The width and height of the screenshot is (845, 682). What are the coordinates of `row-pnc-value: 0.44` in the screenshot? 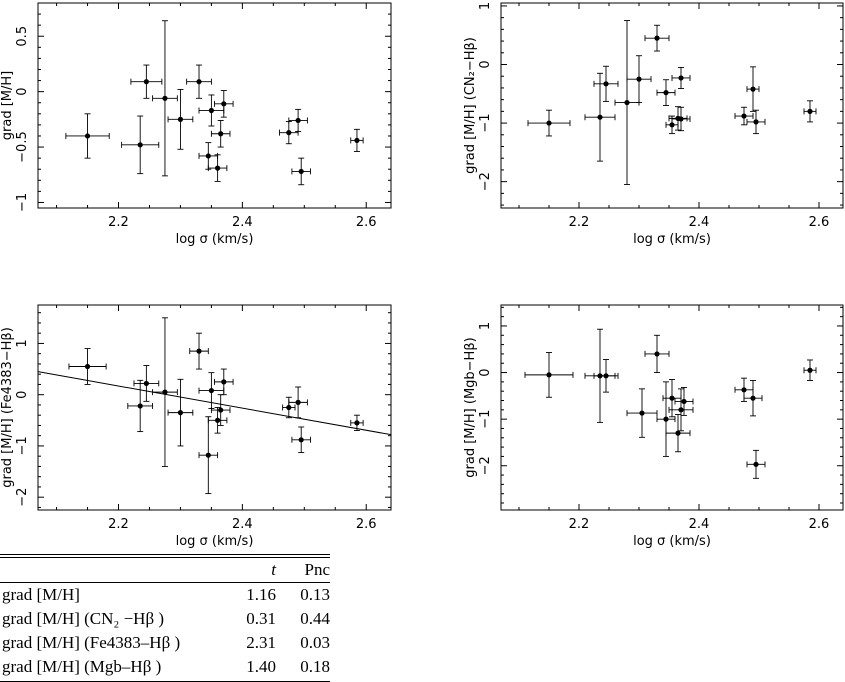 It's located at (315, 618).